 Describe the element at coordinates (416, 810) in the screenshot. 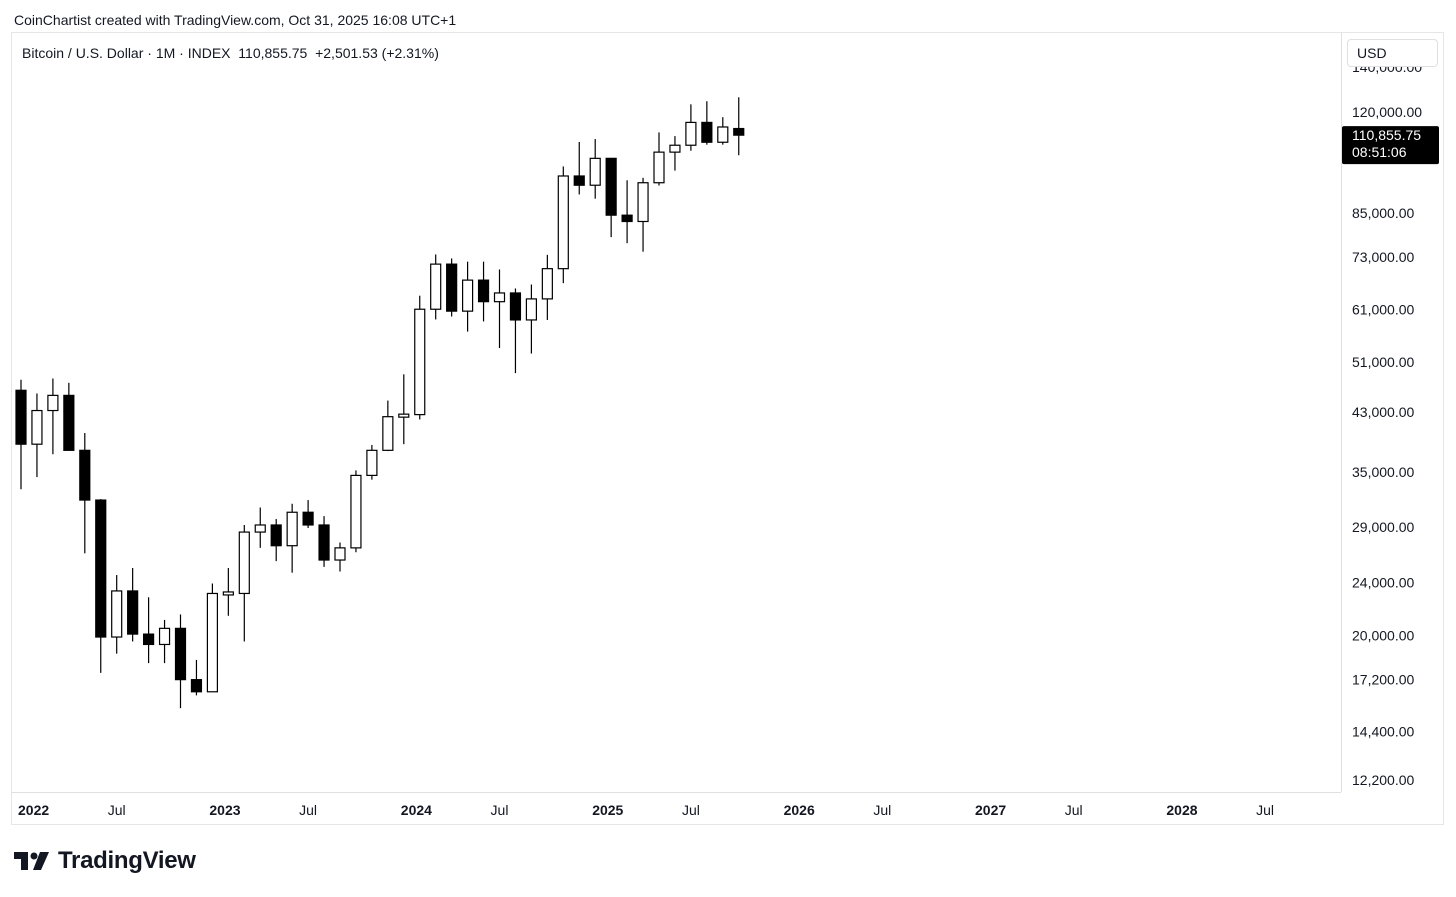

I see `time-tick-label: 2024` at that location.